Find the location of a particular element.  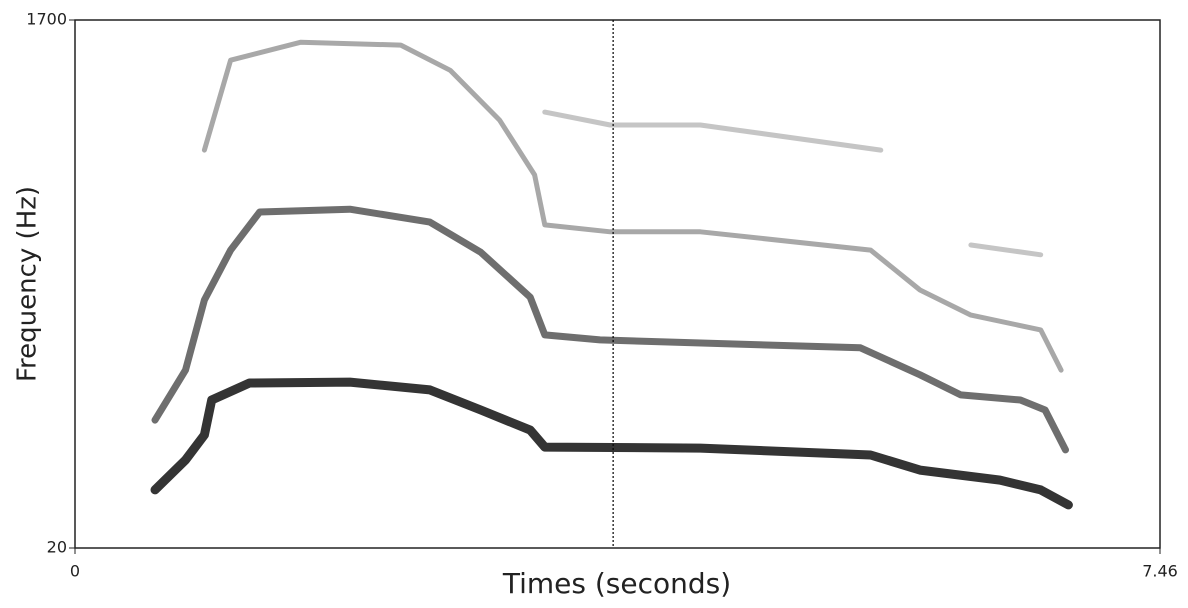

y-axis-label: Frequency (Hz) is located at coordinates (28, 284).